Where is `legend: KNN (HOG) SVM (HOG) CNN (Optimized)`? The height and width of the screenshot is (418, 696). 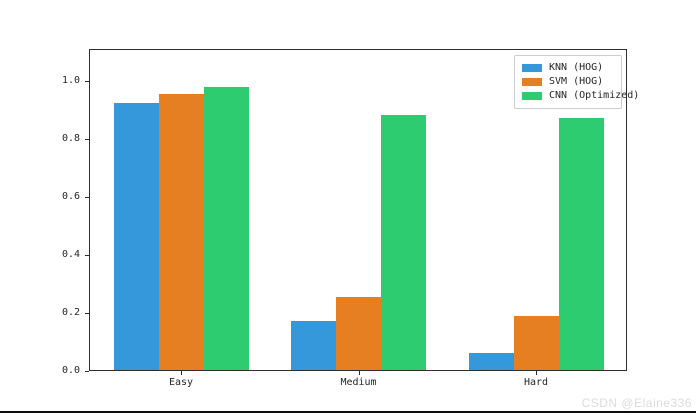
legend: KNN (HOG) SVM (HOG) CNN (Optimized) is located at coordinates (576, 82).